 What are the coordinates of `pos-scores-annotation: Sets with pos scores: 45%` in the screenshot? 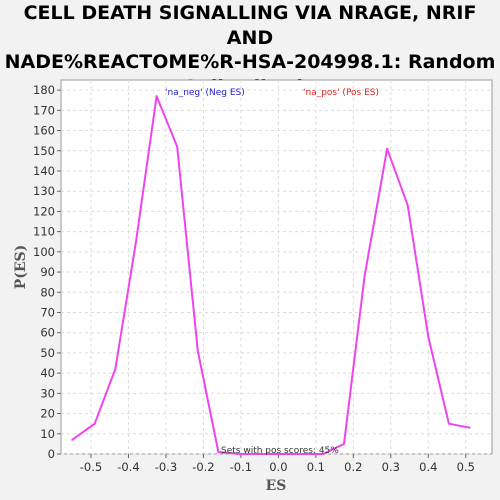 It's located at (280, 451).